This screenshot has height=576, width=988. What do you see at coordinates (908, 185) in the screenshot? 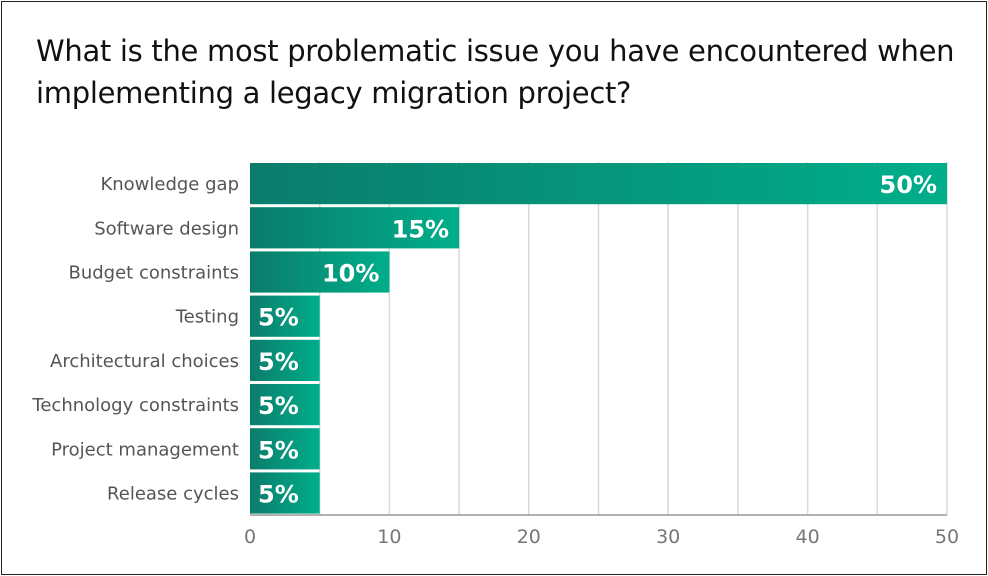
I see `data-label: 50%` at bounding box center [908, 185].